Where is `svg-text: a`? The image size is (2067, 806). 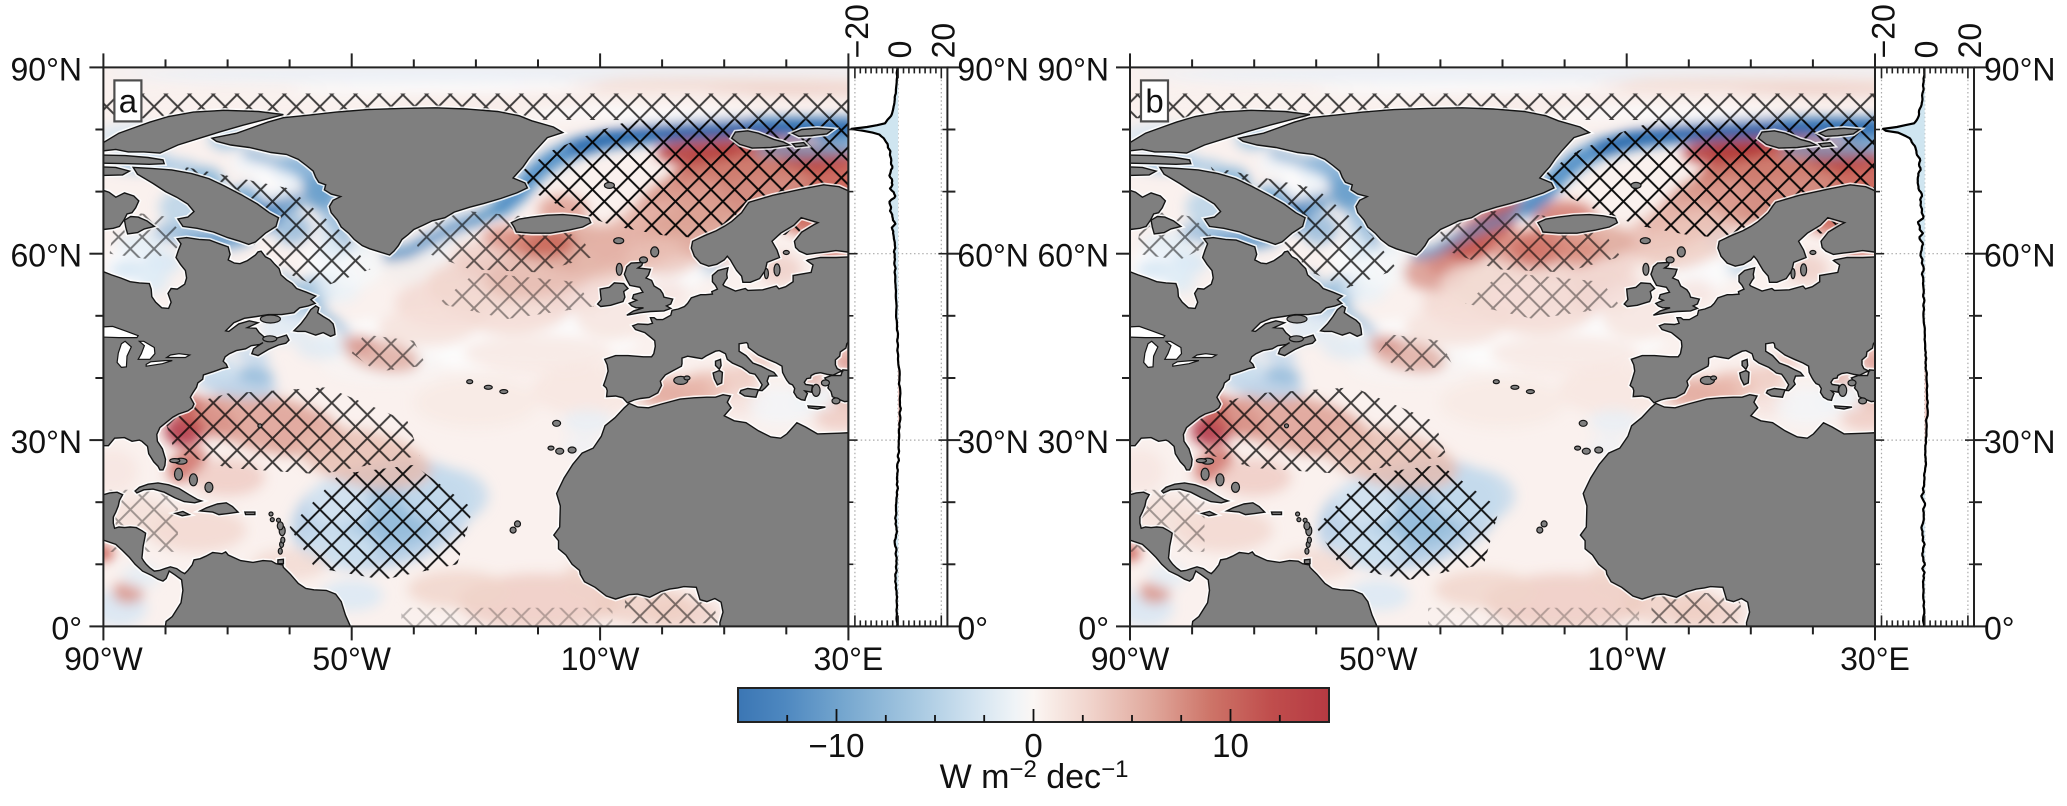 svg-text: a is located at coordinates (128, 100).